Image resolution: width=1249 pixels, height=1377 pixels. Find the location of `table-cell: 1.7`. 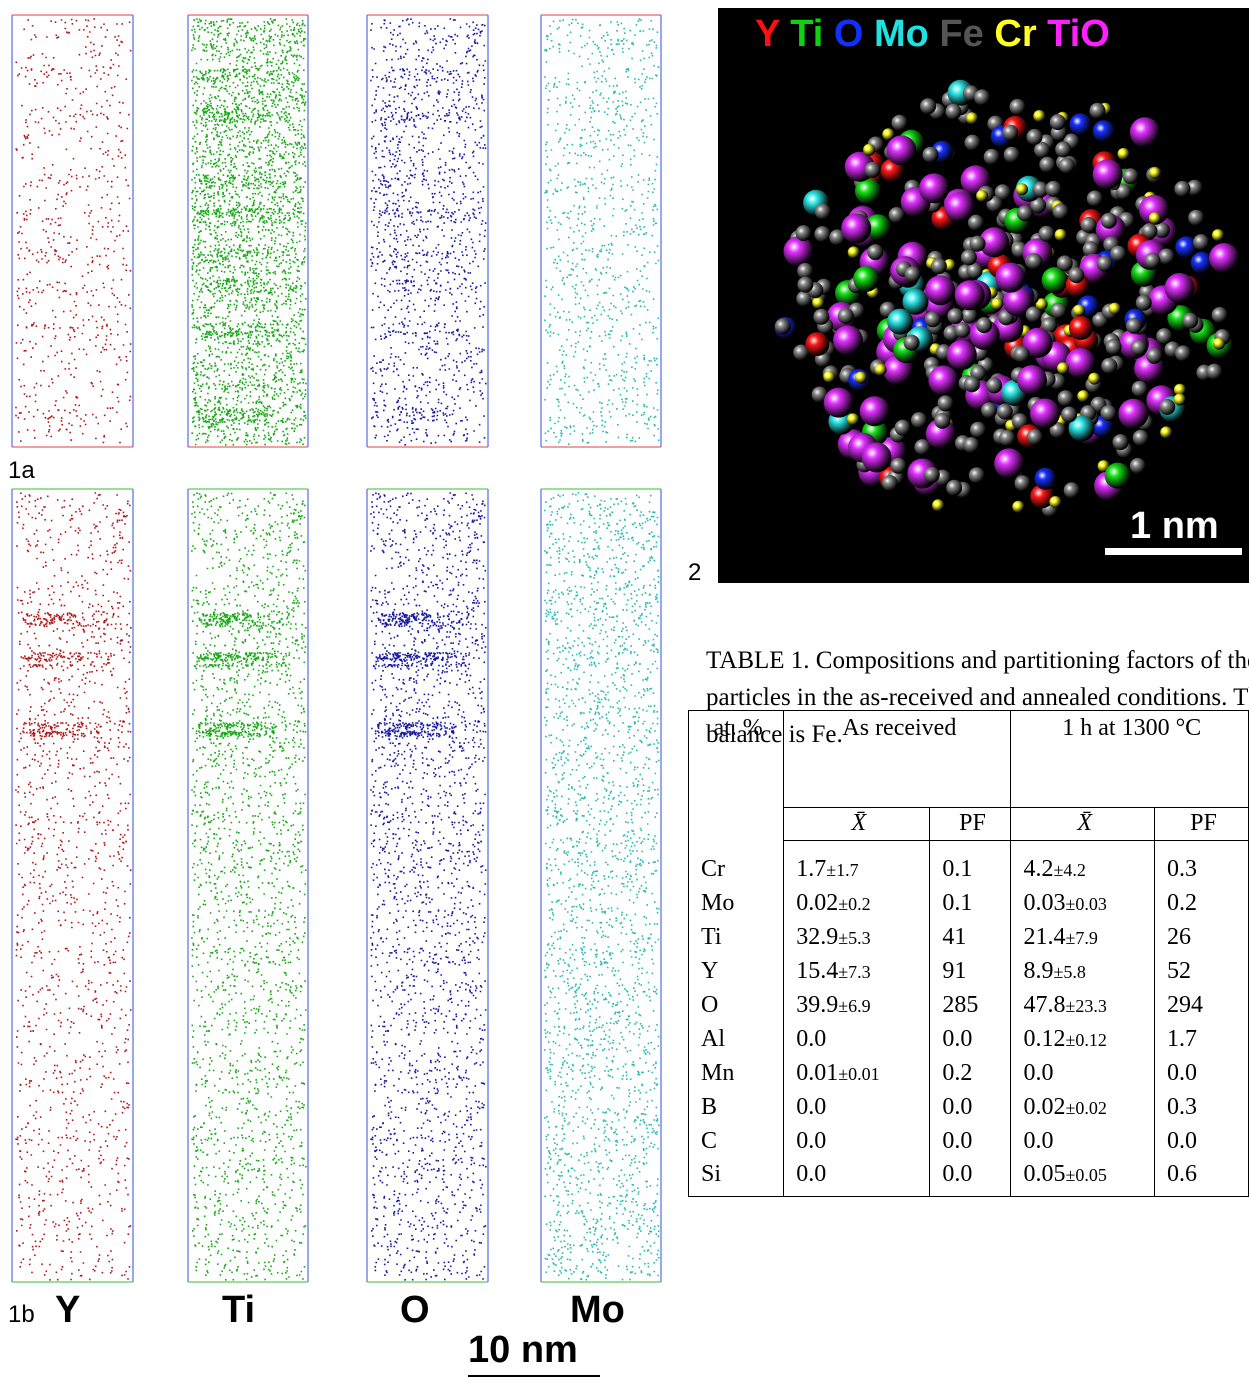

table-cell: 1.7 is located at coordinates (1201, 1040).